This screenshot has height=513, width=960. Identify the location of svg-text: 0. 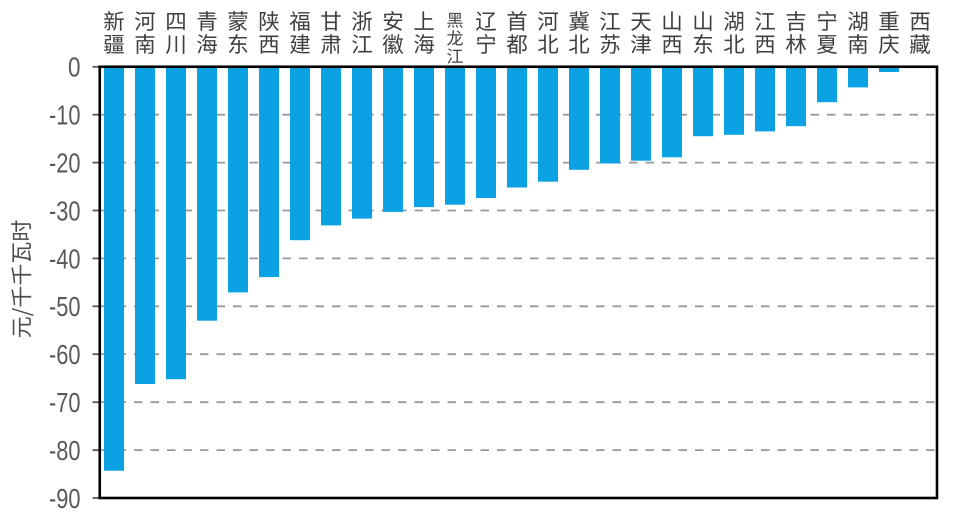
(74, 67).